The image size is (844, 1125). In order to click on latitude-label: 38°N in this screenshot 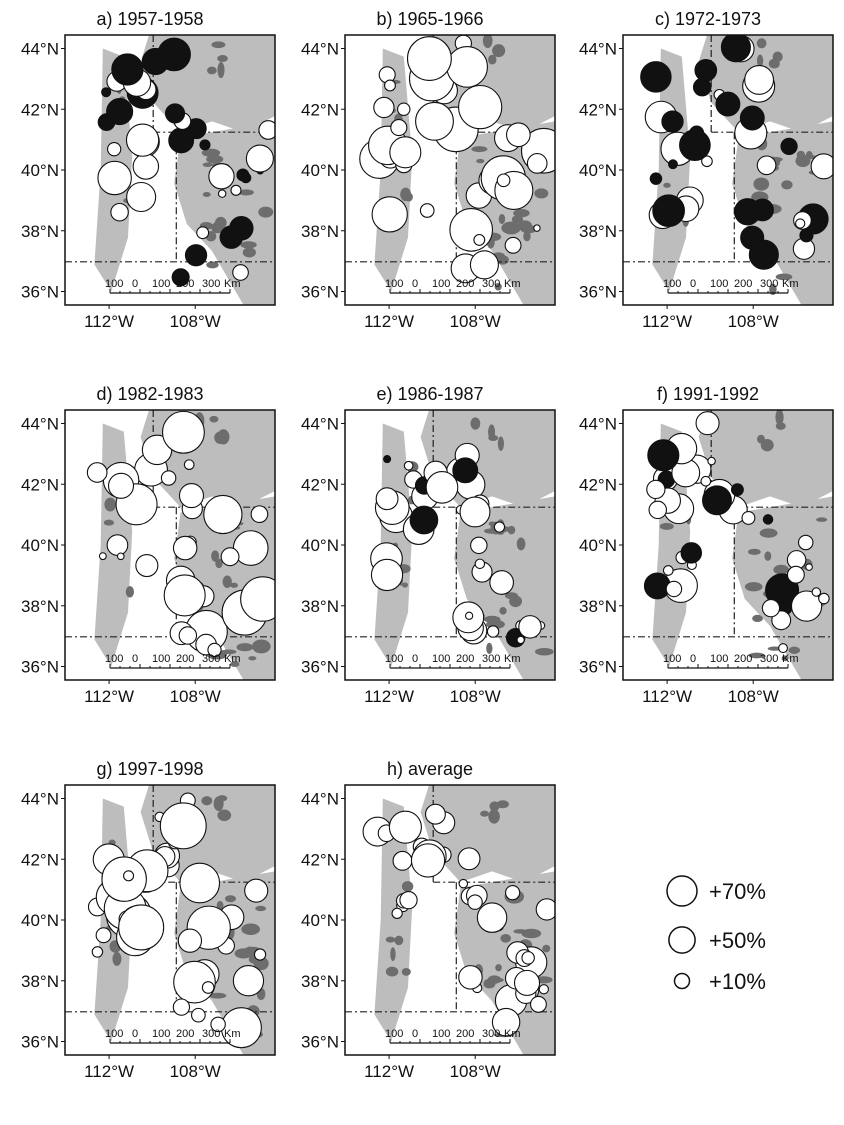, I will do `click(40, 606)`.